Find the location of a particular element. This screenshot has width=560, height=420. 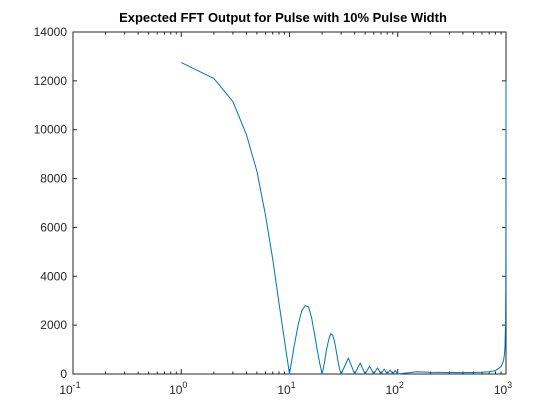

y-tick-label: 12000 is located at coordinates (51, 81).